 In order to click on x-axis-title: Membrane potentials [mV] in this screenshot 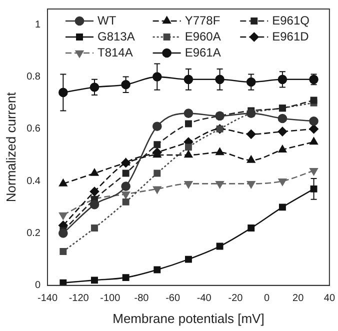, I will do `click(188, 318)`.